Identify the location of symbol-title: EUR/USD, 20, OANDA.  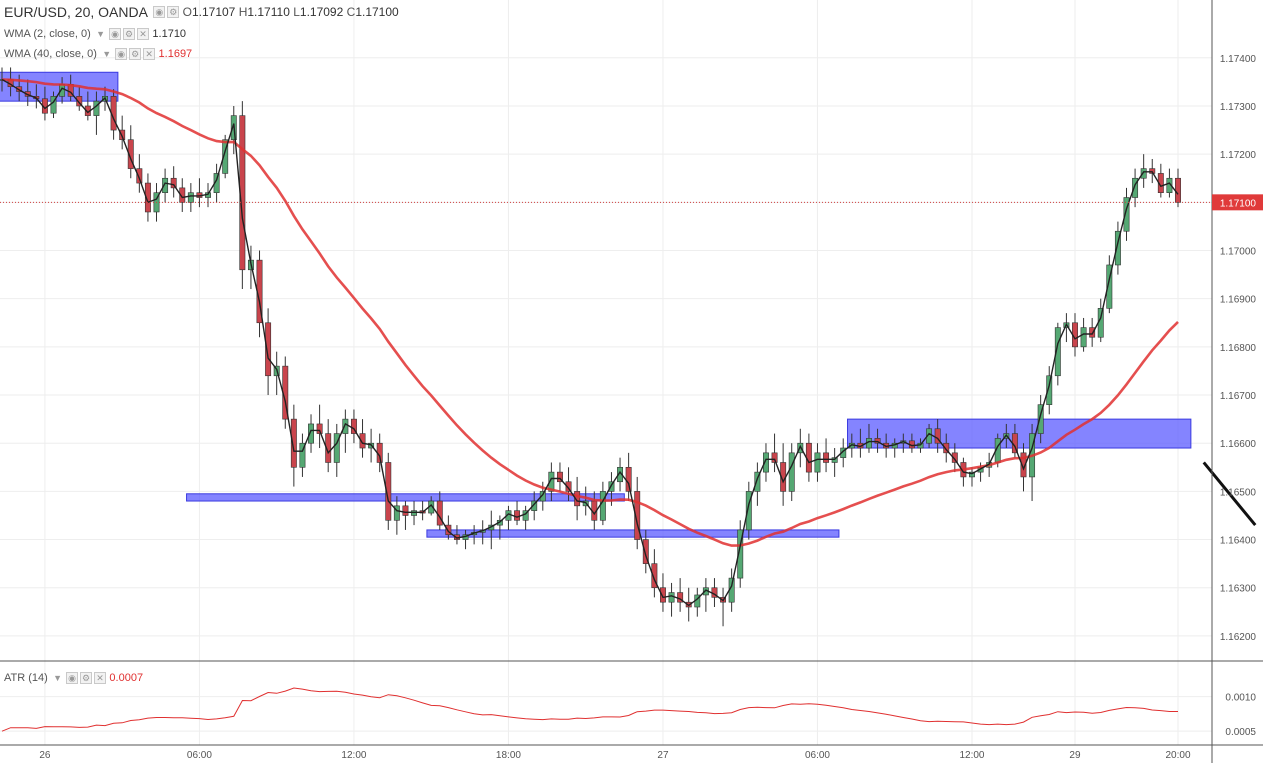
(76, 12).